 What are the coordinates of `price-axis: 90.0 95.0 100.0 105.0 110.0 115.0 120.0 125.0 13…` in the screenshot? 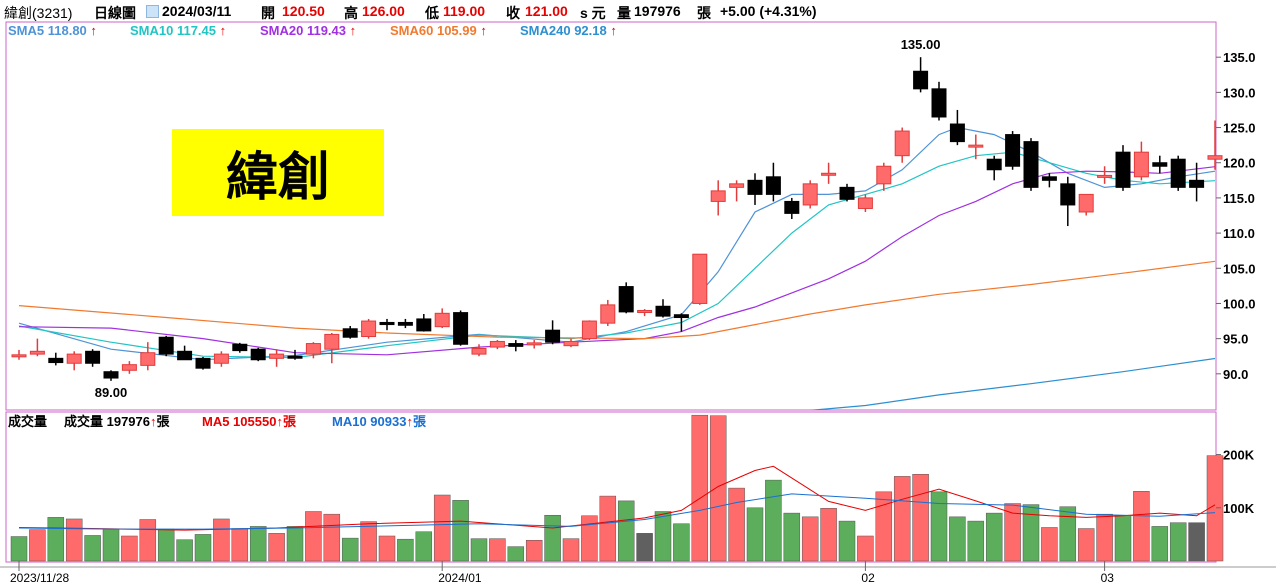 It's located at (1236, 216).